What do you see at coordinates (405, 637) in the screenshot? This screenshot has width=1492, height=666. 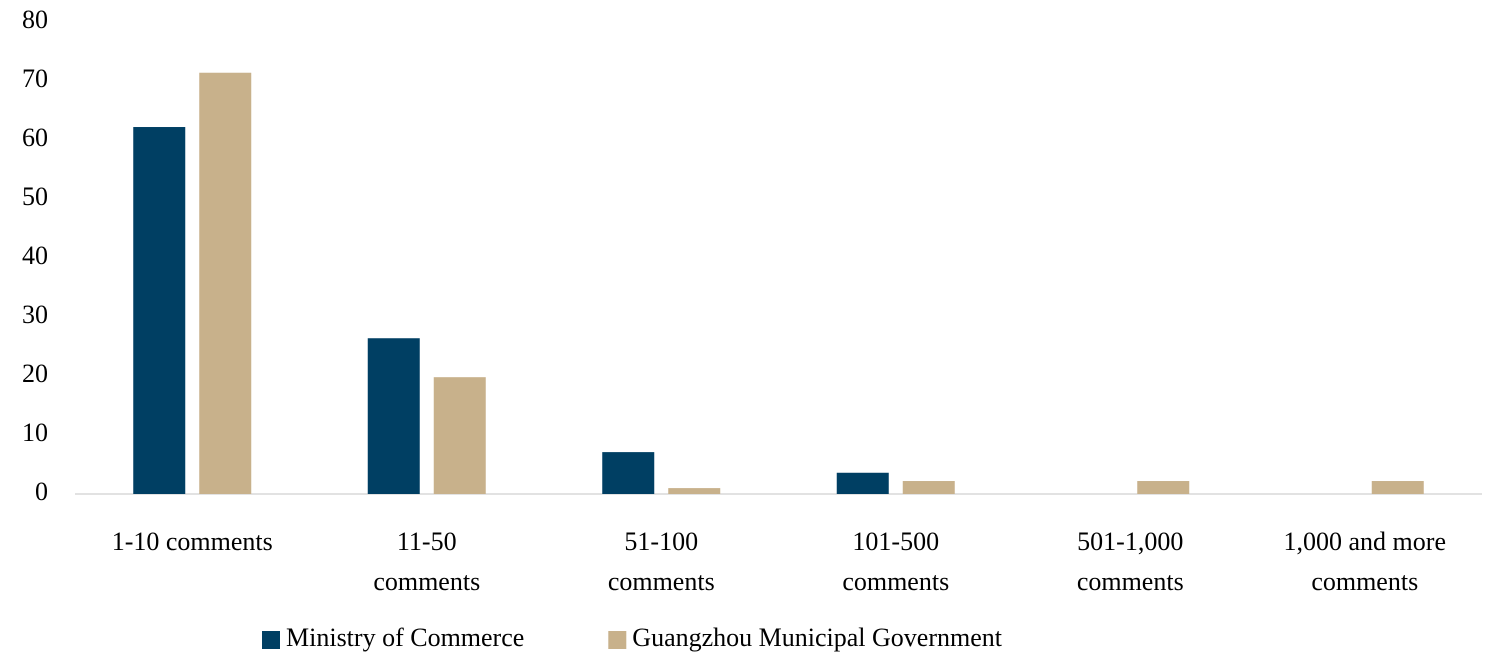 I see `legend-label: Ministry of Commerce` at bounding box center [405, 637].